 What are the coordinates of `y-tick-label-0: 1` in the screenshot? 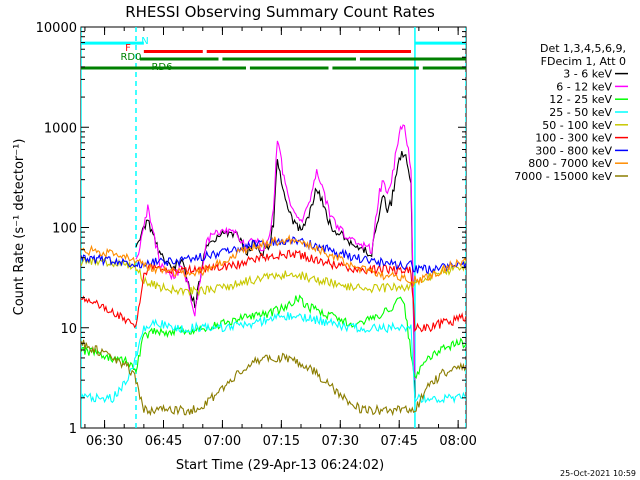 It's located at (73, 429).